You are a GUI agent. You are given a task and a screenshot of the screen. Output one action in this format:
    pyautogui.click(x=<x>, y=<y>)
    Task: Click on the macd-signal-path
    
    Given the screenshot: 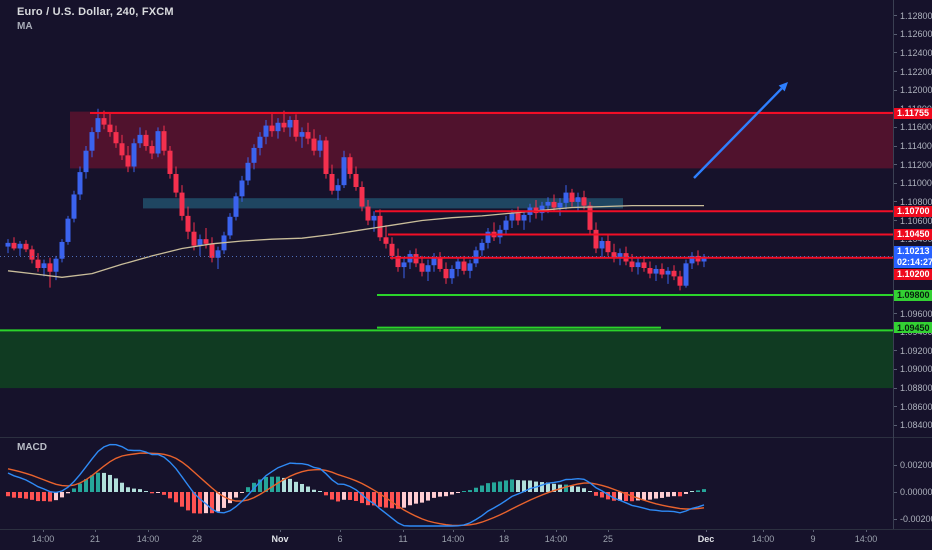 What is the action you would take?
    pyautogui.click(x=356, y=489)
    